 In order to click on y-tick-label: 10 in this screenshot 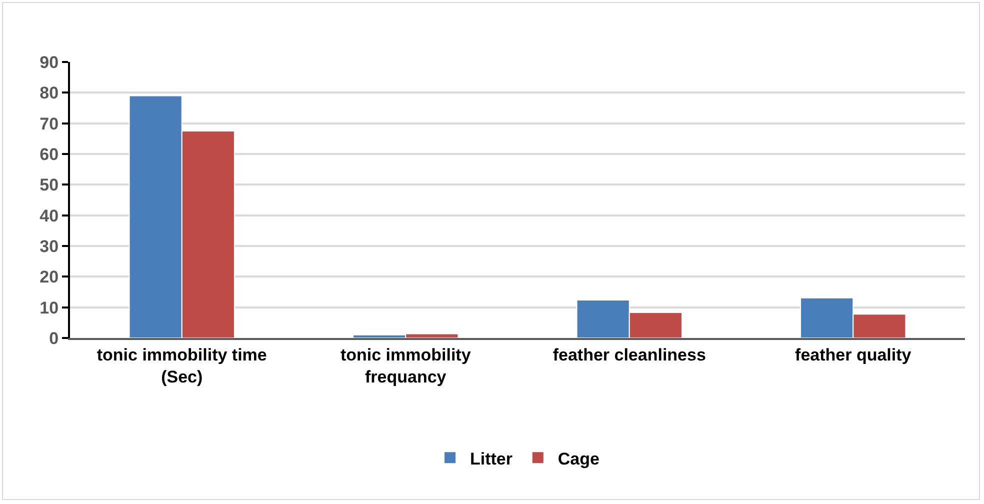, I will do `click(49, 308)`.